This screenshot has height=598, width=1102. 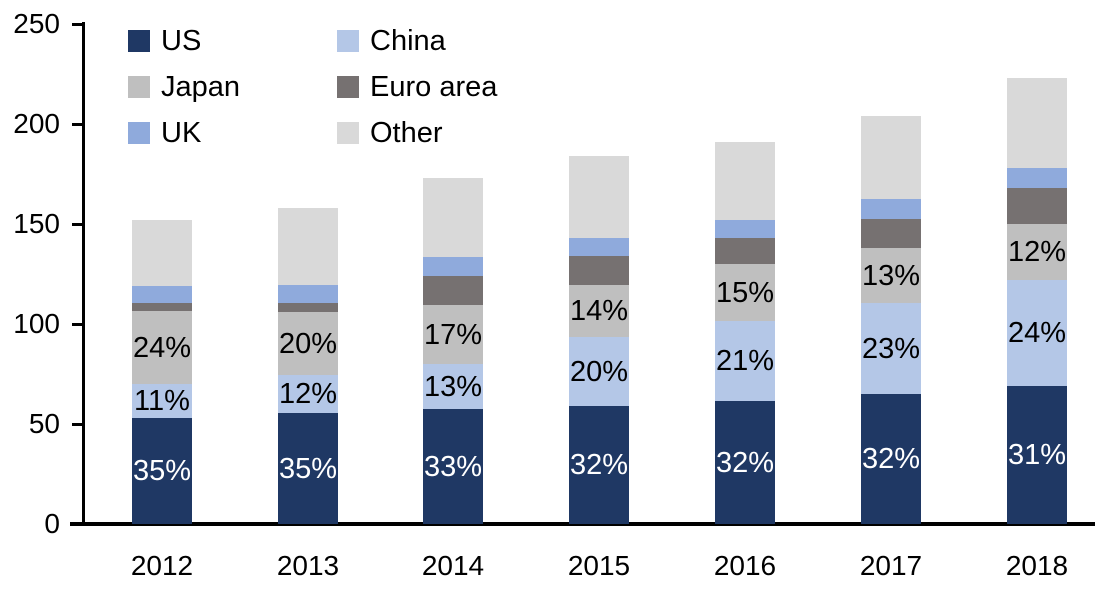 I want to click on data-label-japan-2018: 12%, so click(x=1037, y=252).